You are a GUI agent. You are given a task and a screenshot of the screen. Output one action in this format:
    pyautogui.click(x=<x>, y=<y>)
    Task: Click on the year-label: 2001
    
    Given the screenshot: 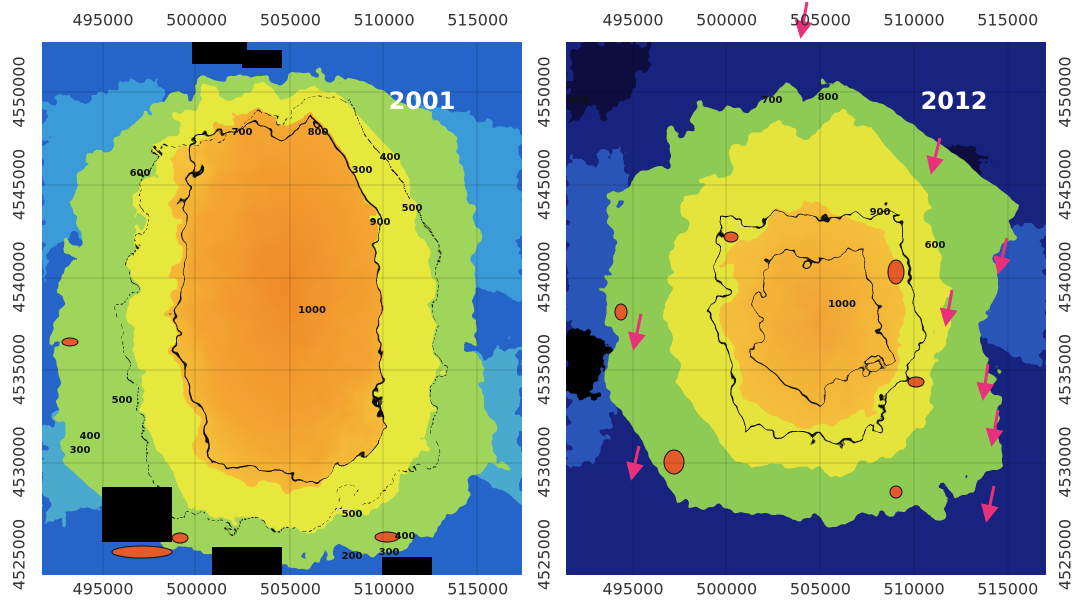 What is the action you would take?
    pyautogui.click(x=422, y=101)
    